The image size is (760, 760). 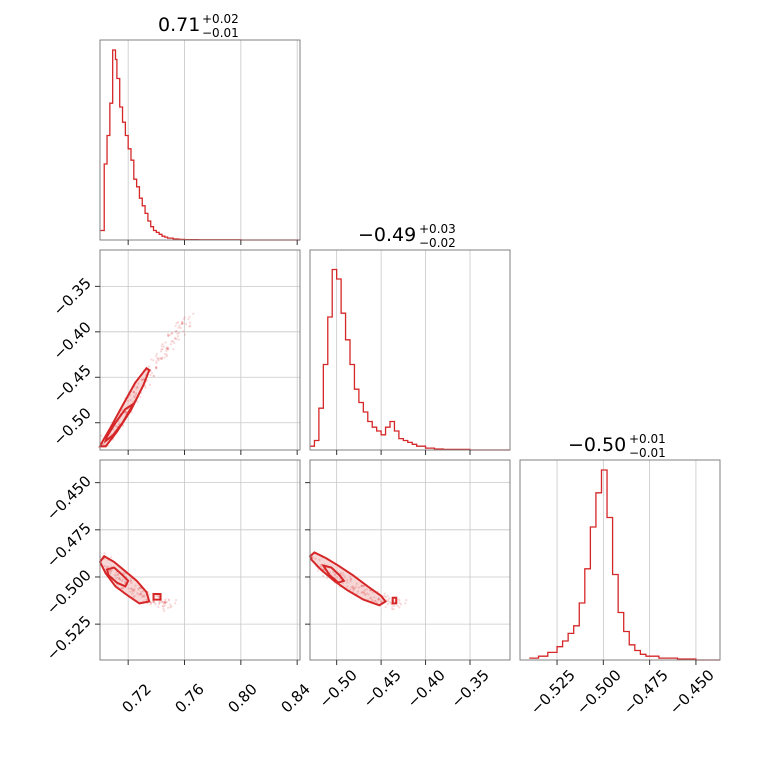 I want to click on title-param-2: −0.49 +0.03 −0.02, so click(x=407, y=236).